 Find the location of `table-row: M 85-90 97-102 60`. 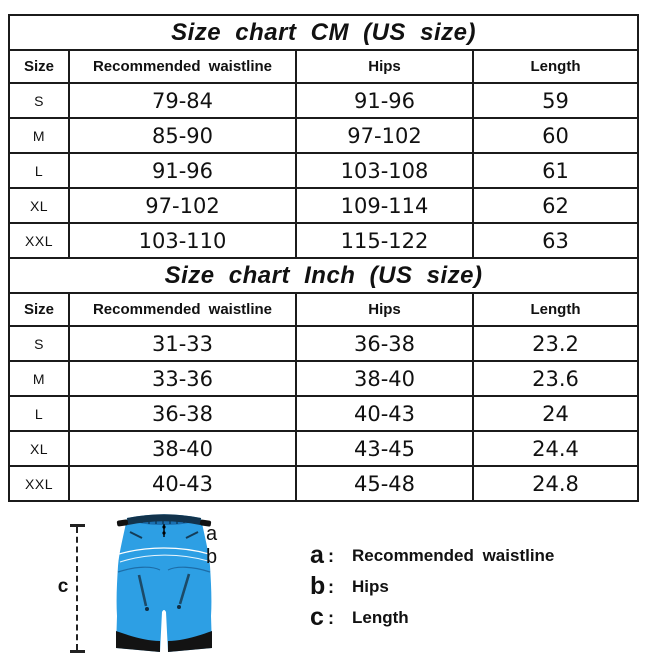

table-row: M 85-90 97-102 60 is located at coordinates (324, 135).